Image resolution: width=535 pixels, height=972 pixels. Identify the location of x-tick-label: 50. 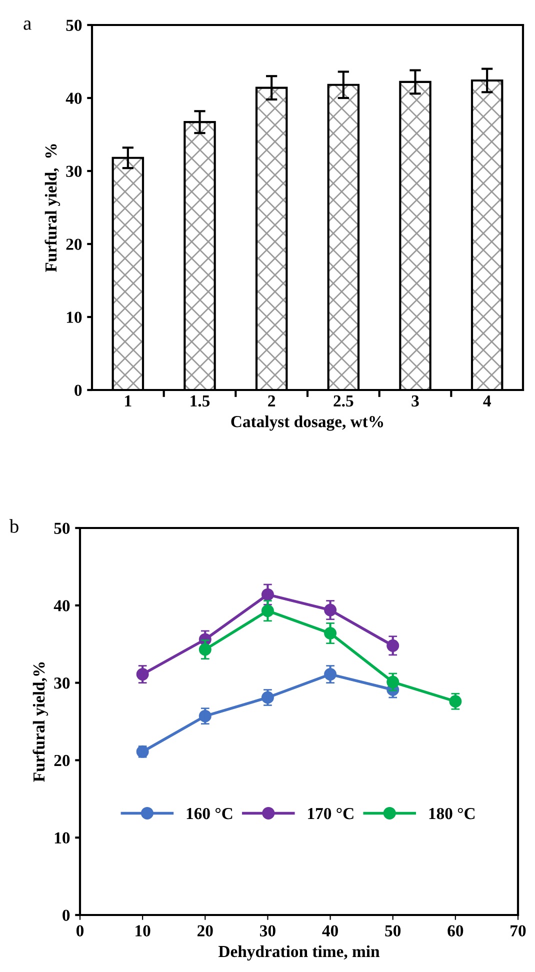
(393, 930).